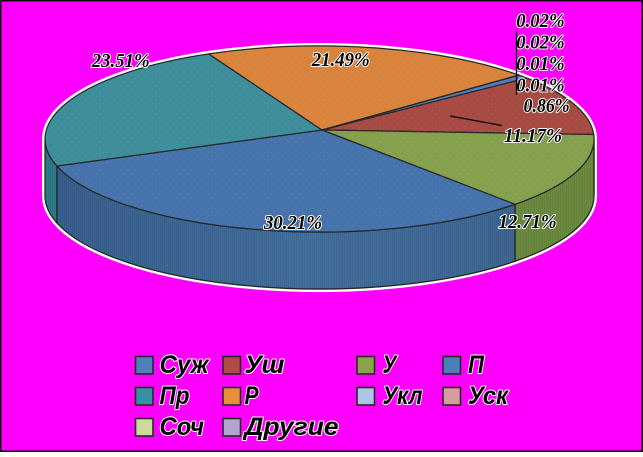  Describe the element at coordinates (175, 396) in the screenshot. I see `svg-text: Пр` at that location.